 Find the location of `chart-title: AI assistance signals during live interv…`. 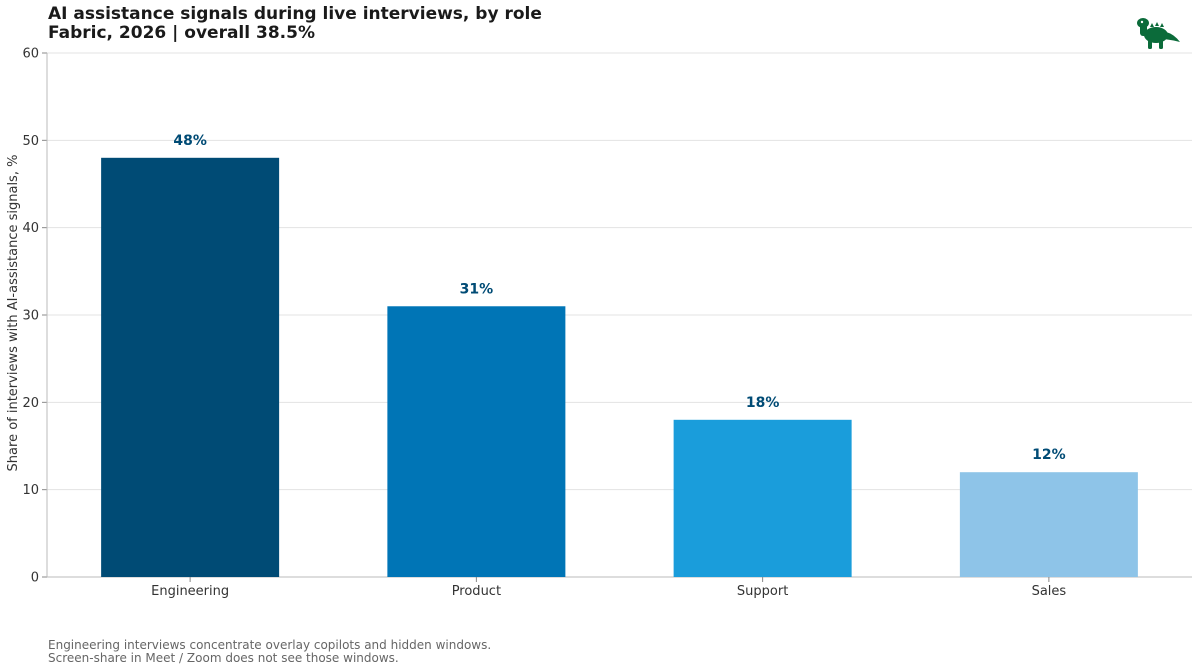

chart-title: AI assistance signals during live interv… is located at coordinates (295, 14).